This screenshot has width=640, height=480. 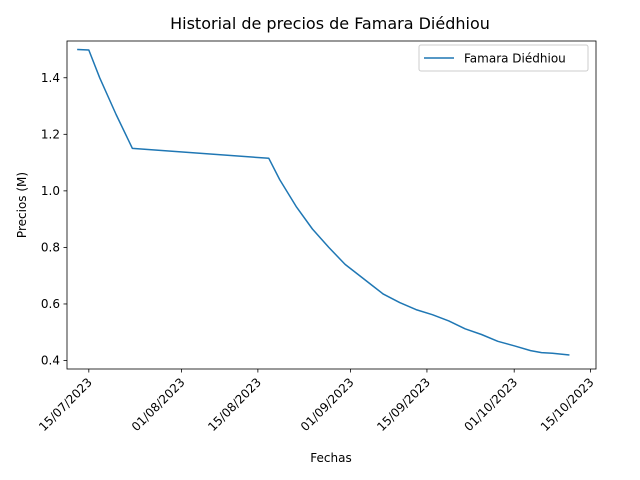 What do you see at coordinates (515, 59) in the screenshot?
I see `legend-entry-famara-diedhiou: Famara Diédhiou` at bounding box center [515, 59].